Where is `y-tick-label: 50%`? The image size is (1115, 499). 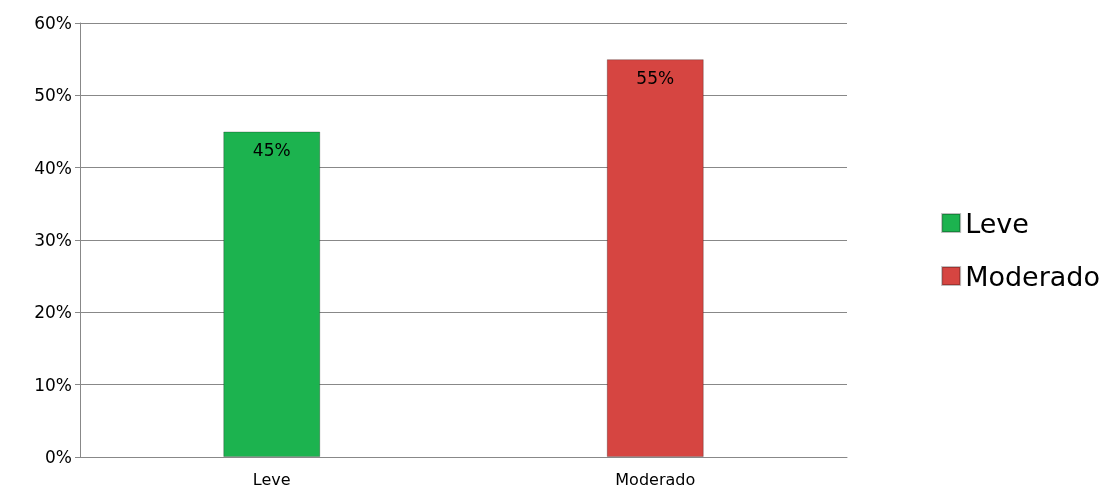 y-tick-label: 50% is located at coordinates (53, 95).